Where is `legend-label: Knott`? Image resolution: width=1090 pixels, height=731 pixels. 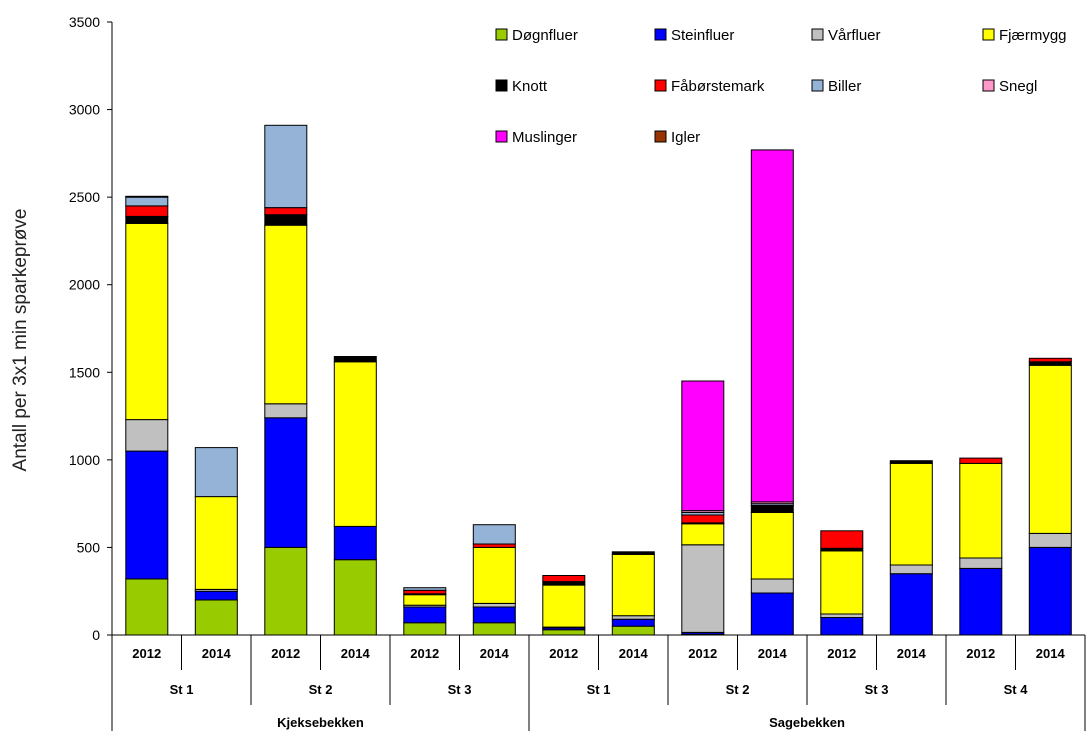
legend-label: Knott is located at coordinates (530, 86).